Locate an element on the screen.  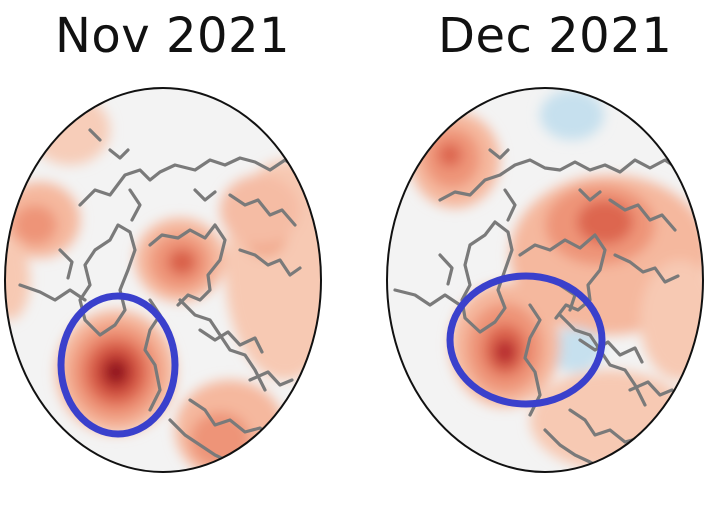
panel-title-nov-2021: Nov 2021 is located at coordinates (173, 36).